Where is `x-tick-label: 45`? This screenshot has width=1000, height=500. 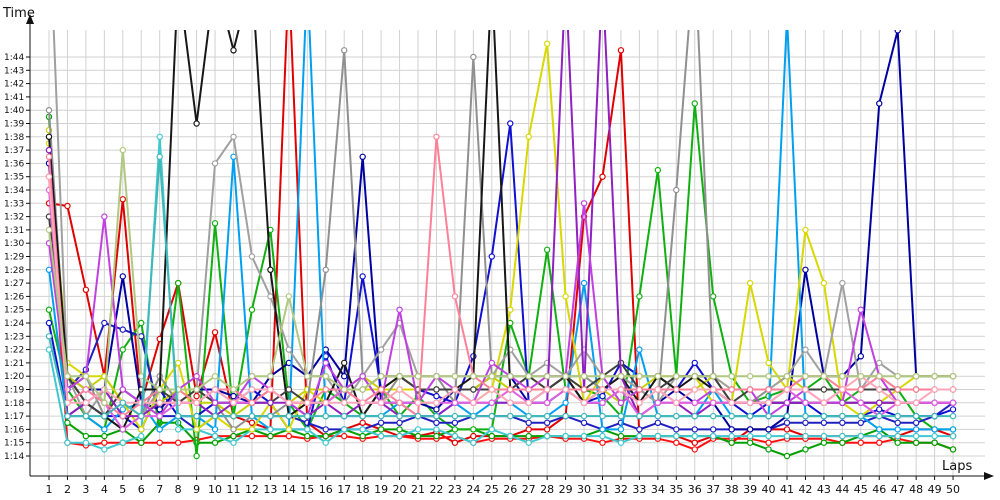 x-tick-label: 45 is located at coordinates (861, 489).